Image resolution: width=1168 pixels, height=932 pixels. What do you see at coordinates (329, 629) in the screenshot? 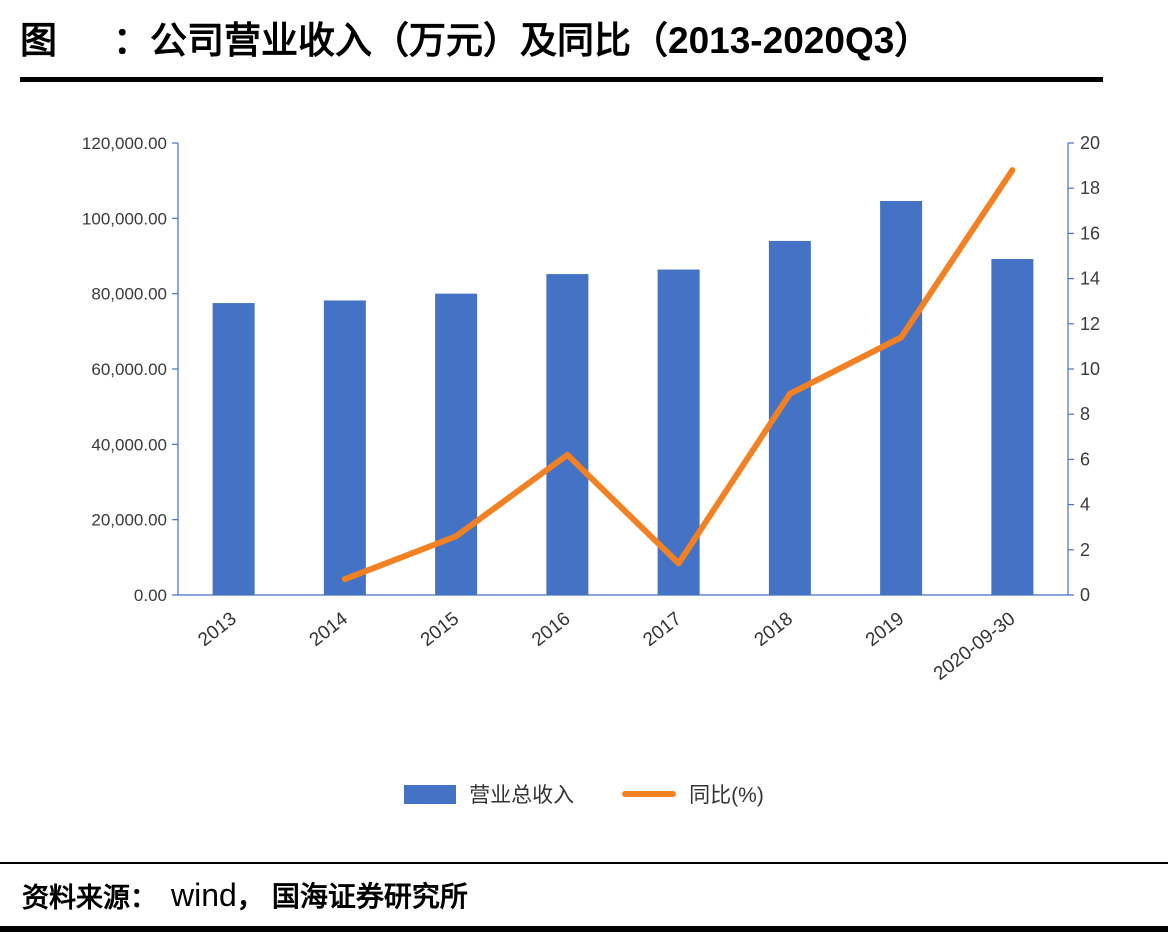
I see `x-axis-label: 2014` at bounding box center [329, 629].